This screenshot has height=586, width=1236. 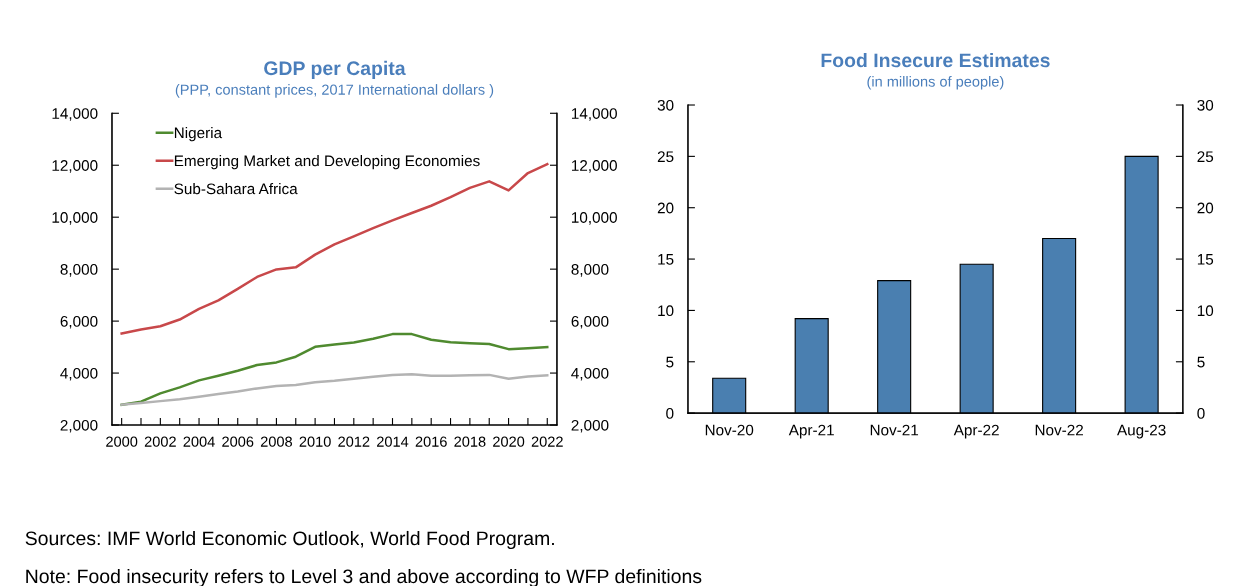 What do you see at coordinates (666, 311) in the screenshot?
I see `y-tick-label: 10` at bounding box center [666, 311].